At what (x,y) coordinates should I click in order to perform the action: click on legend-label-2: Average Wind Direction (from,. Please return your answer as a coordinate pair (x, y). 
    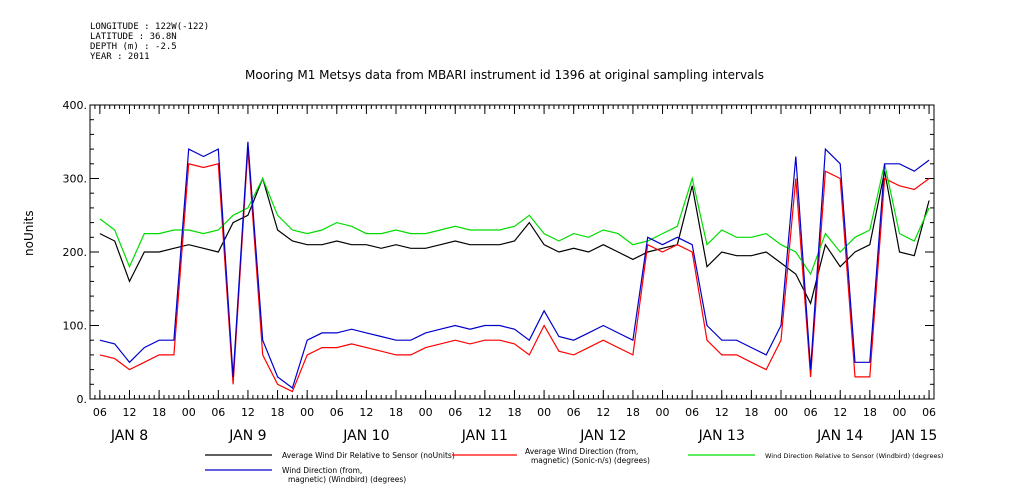
    Looking at the image, I should click on (581, 451).